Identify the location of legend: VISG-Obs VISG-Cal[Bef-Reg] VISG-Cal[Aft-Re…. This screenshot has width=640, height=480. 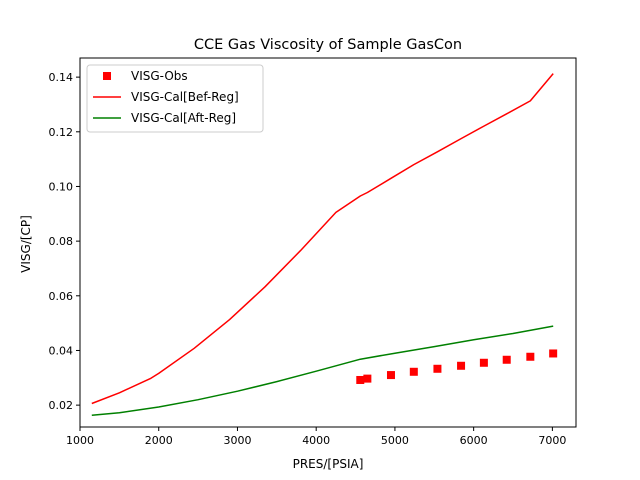
(175, 98).